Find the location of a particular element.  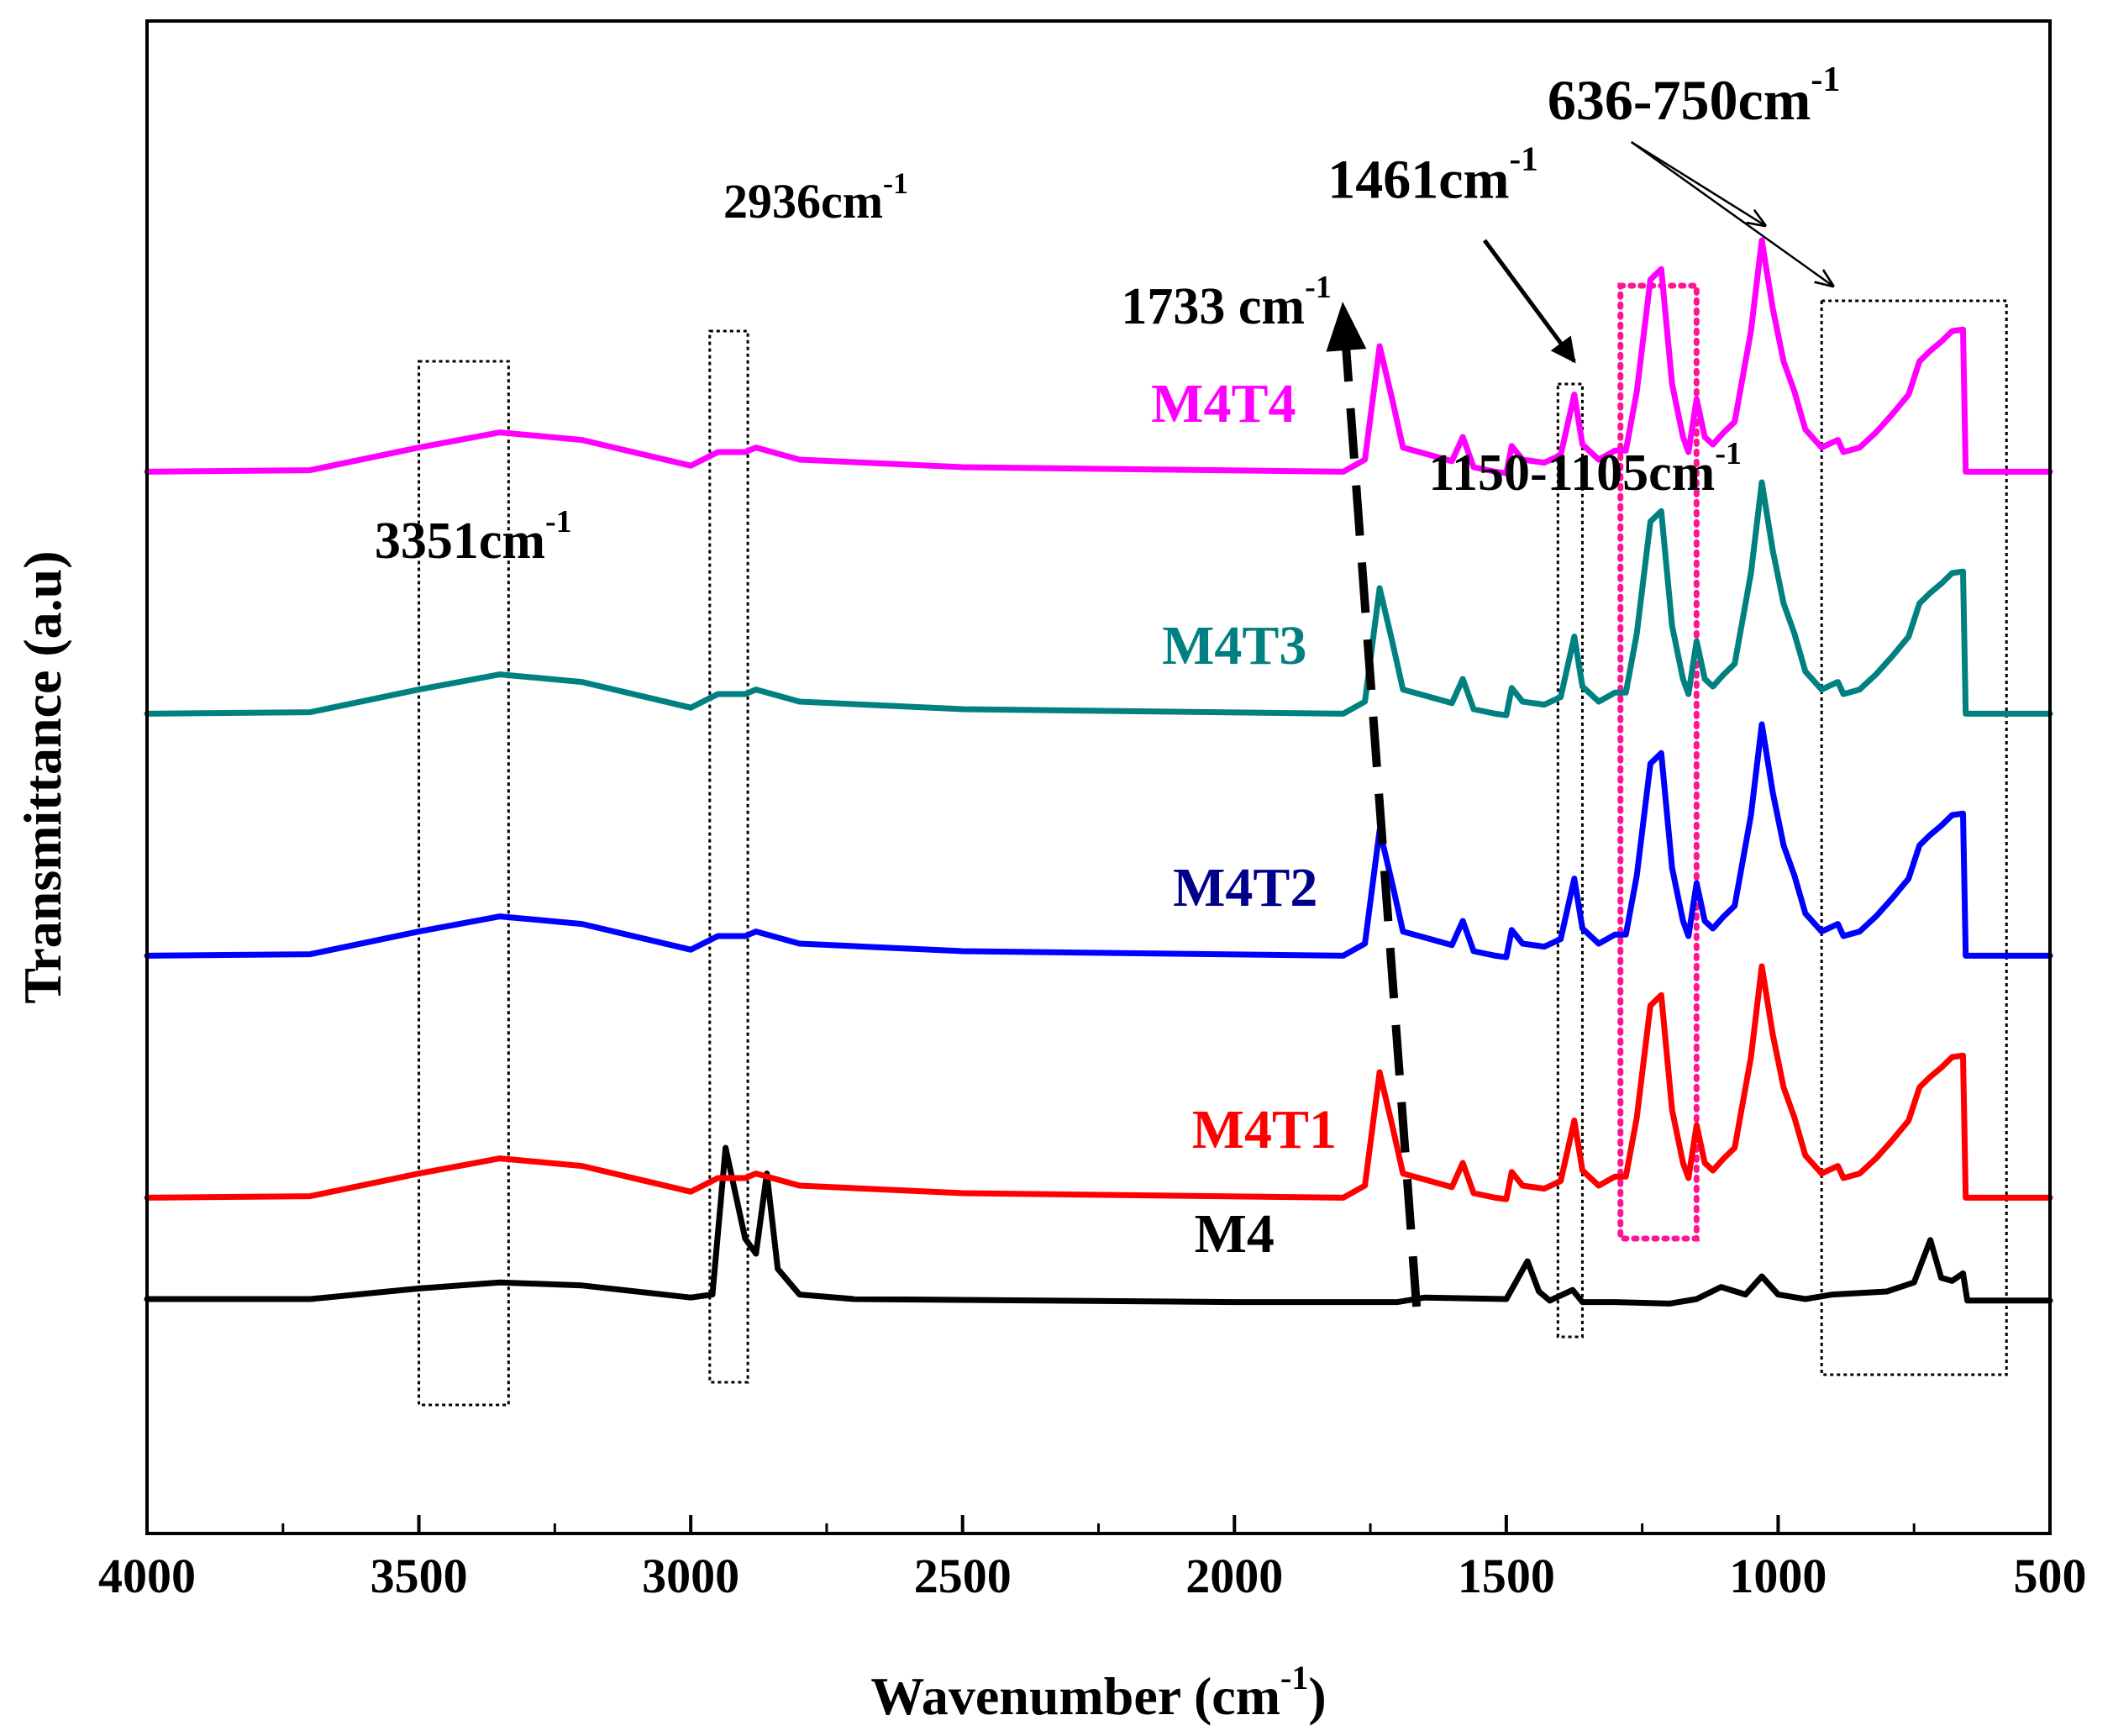

ann-1461: 1461cm-1 is located at coordinates (1432, 175).